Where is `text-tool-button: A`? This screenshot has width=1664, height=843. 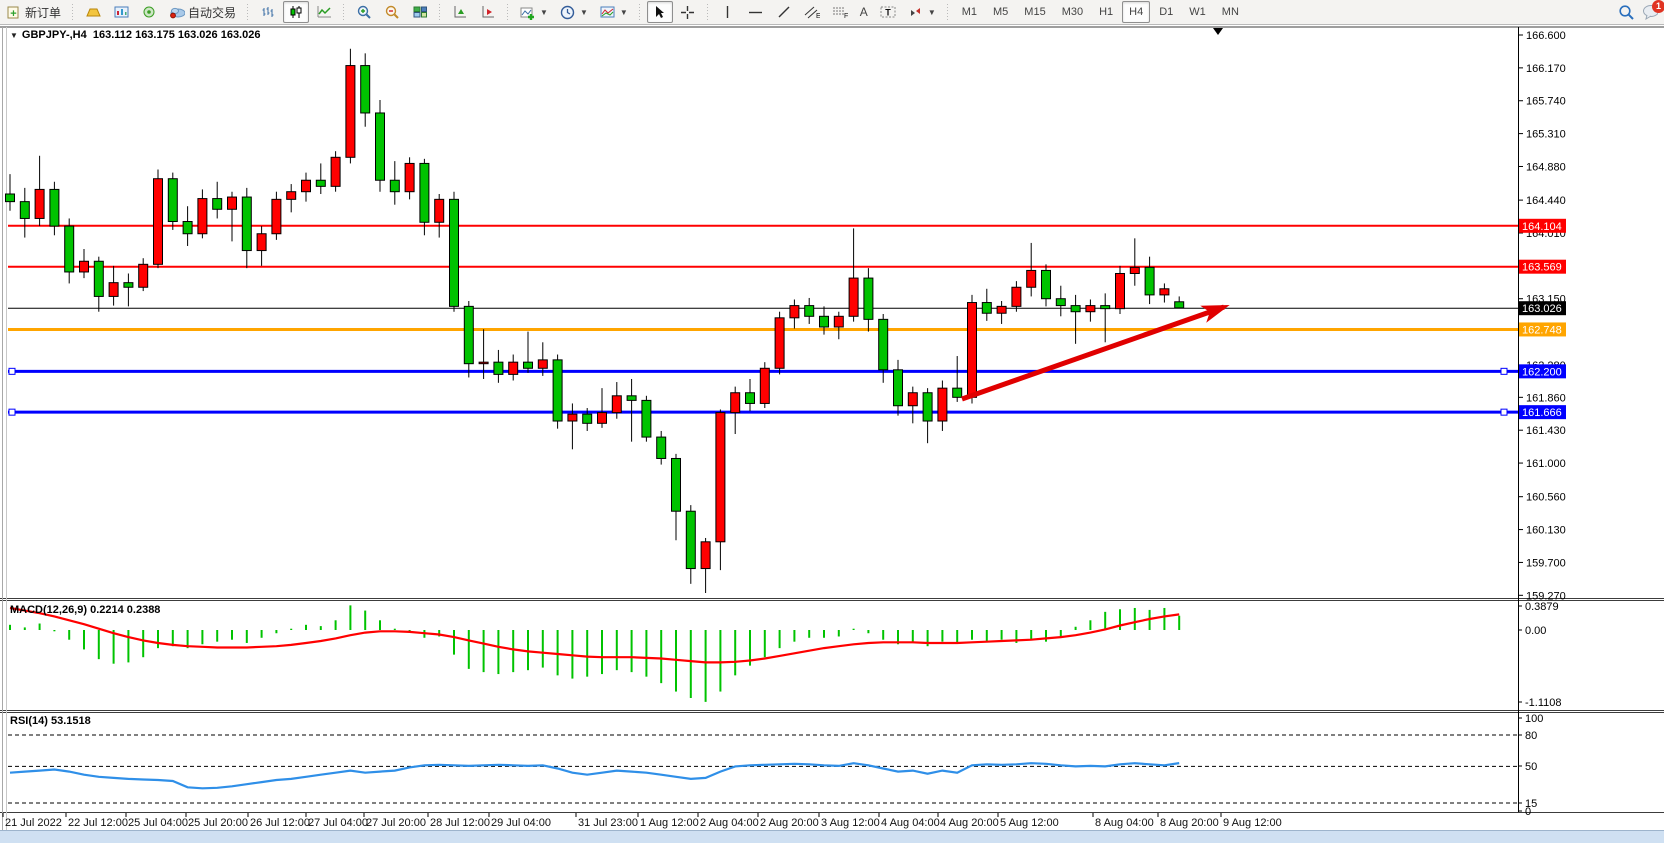 text-tool-button: A is located at coordinates (864, 12).